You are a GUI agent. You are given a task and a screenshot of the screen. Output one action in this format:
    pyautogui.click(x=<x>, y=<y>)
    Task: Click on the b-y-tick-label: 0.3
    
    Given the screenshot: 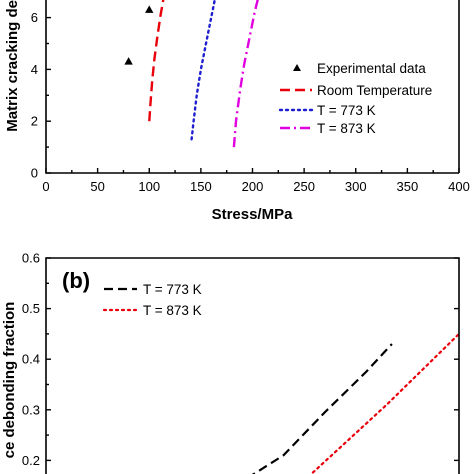 What is the action you would take?
    pyautogui.click(x=31, y=409)
    